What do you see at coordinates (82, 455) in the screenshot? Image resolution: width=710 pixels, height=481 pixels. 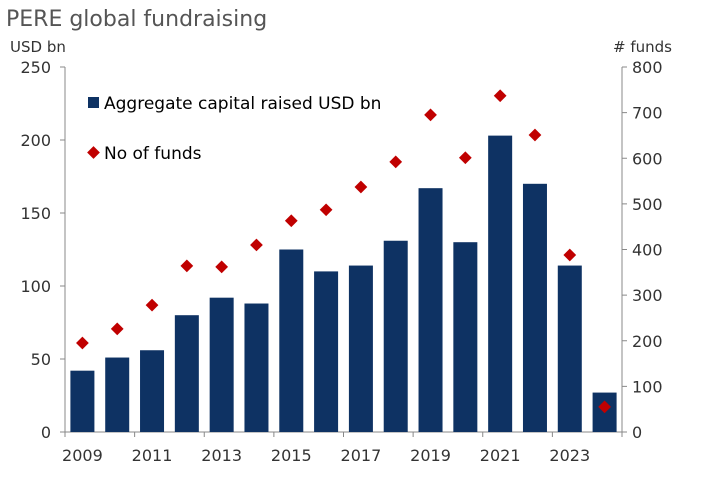 I see `x-tick-label: 2009` at bounding box center [82, 455].